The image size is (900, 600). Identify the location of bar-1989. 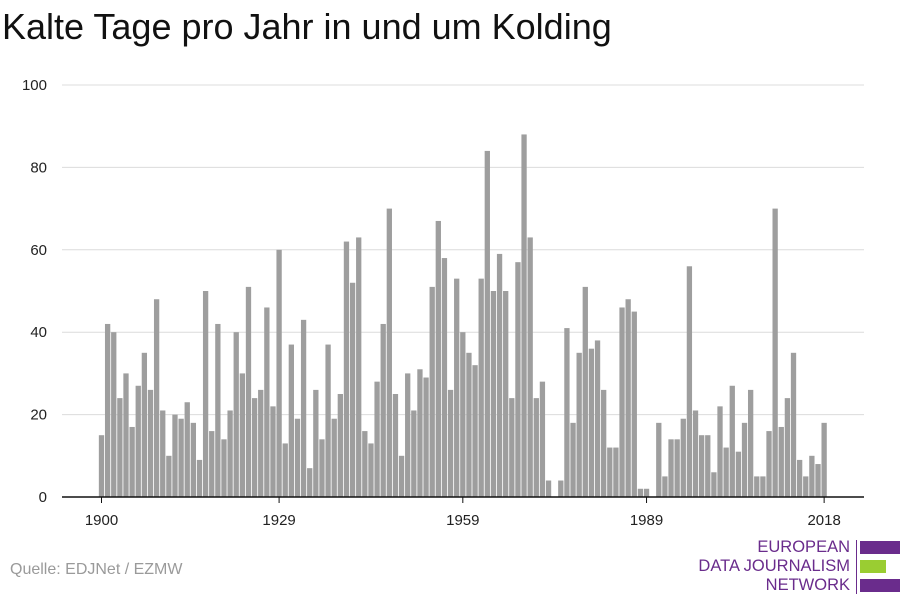
(646, 492).